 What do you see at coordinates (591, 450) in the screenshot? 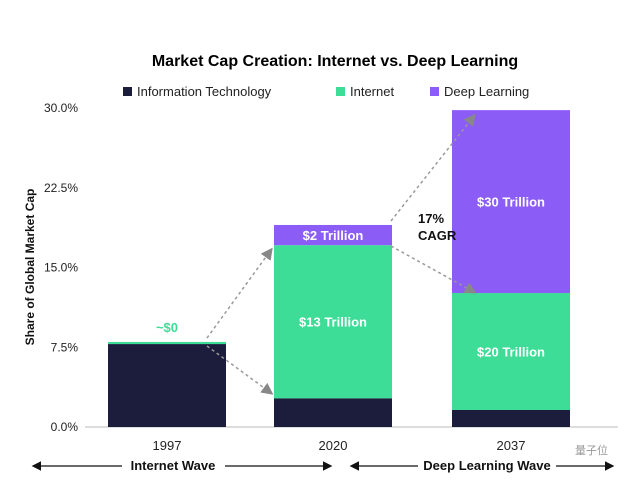
I see `watermark: 量子位` at bounding box center [591, 450].